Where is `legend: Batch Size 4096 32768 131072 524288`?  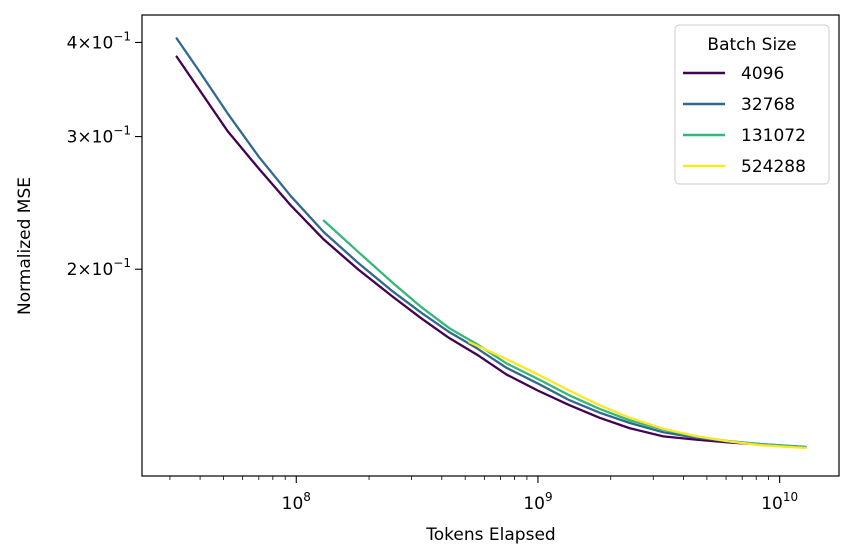
legend: Batch Size 4096 32768 131072 524288 is located at coordinates (752, 104).